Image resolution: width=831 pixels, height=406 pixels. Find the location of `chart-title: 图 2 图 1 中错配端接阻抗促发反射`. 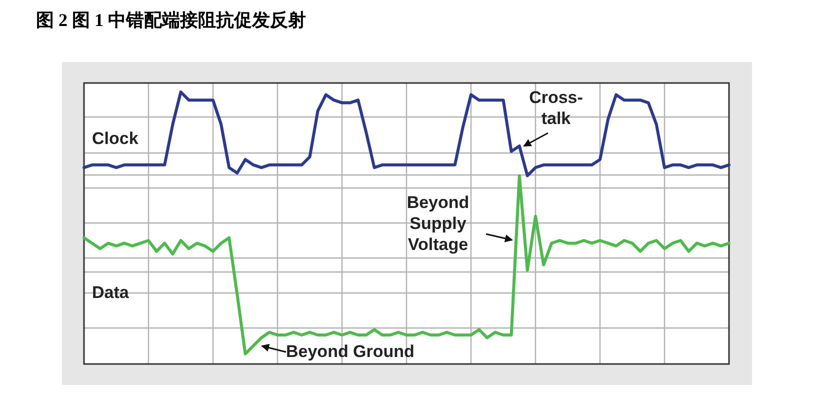

chart-title: 图 2 图 1 中错配端接阻抗促发反射 is located at coordinates (171, 20).